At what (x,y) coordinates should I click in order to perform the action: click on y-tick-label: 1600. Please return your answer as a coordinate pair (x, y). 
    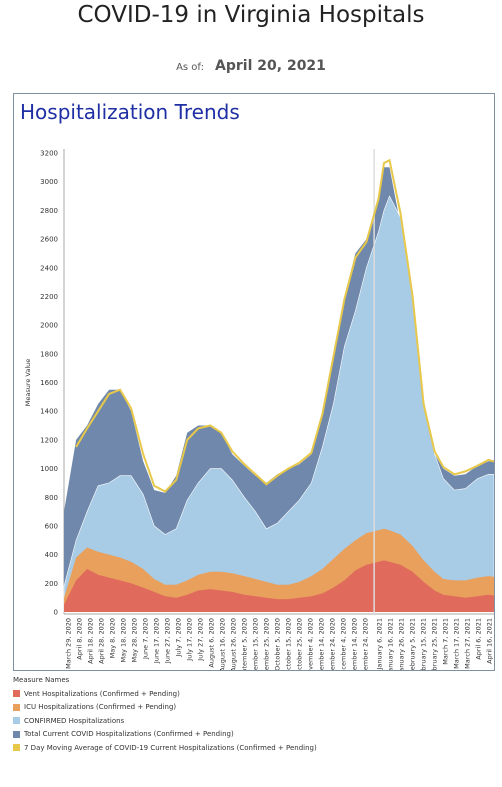
    Looking at the image, I should click on (49, 383).